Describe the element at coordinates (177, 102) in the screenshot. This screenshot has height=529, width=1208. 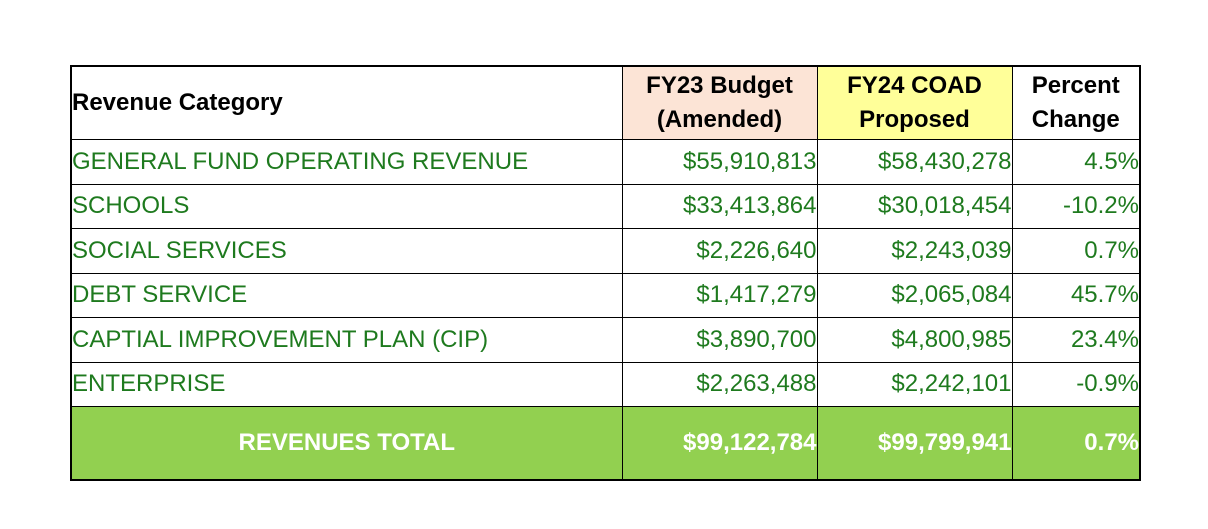
I see `revenue-category-header-label: Revenue Category` at that location.